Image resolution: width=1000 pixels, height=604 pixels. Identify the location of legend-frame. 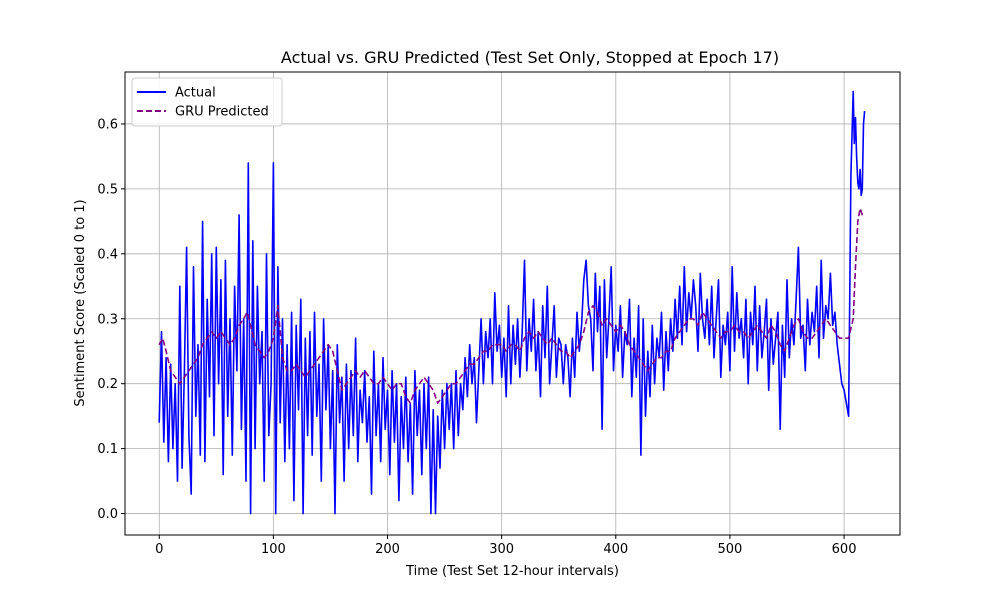
(207, 102).